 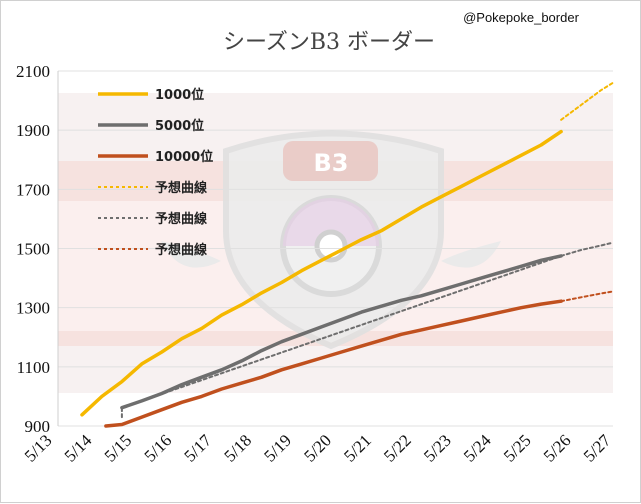 What do you see at coordinates (517, 448) in the screenshot?
I see `x-tick-label: 5/25` at bounding box center [517, 448].